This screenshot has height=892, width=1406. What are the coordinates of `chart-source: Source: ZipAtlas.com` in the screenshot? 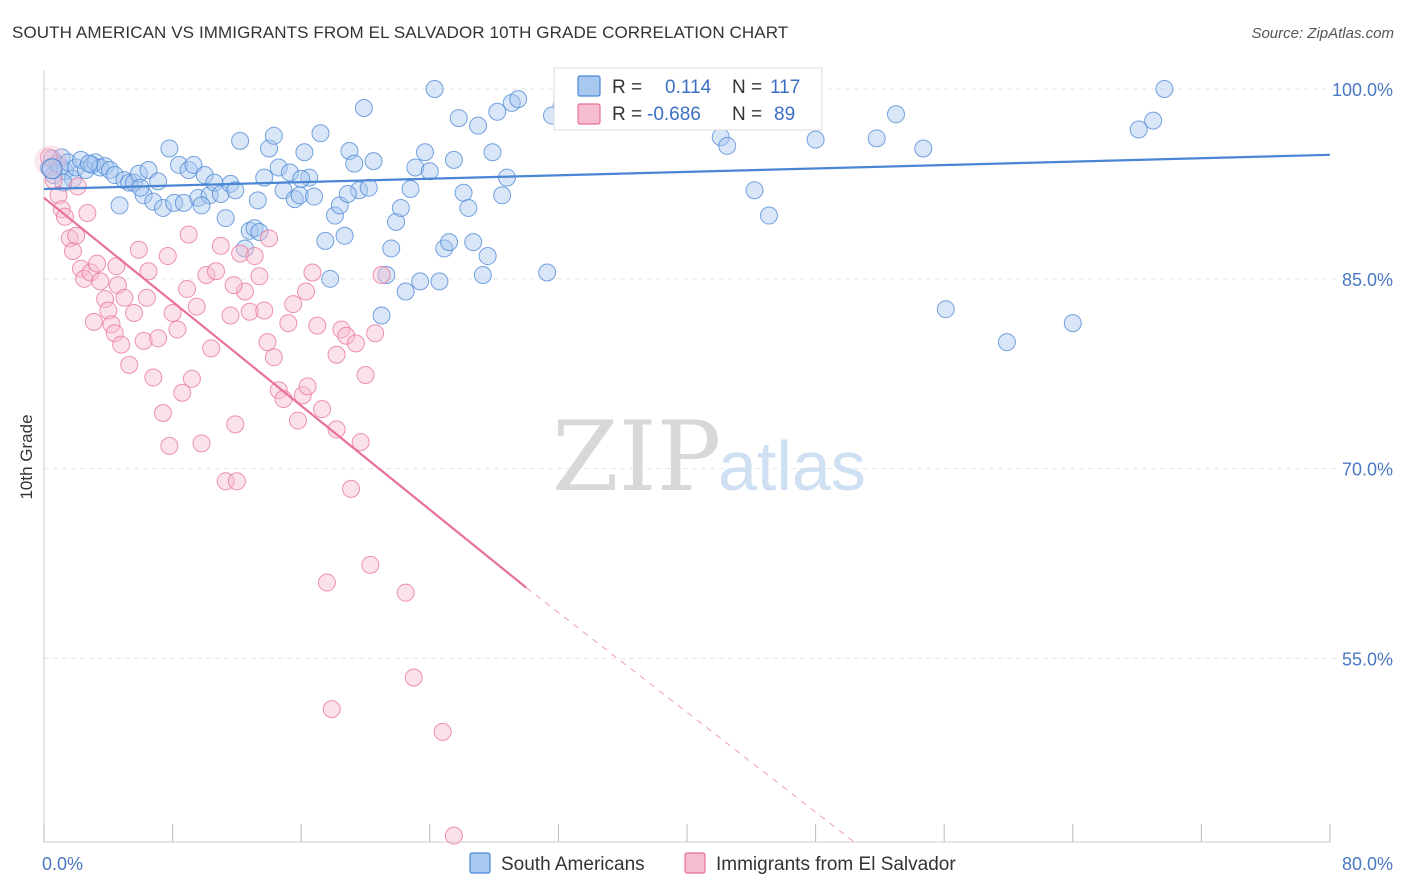 It's located at (1322, 33).